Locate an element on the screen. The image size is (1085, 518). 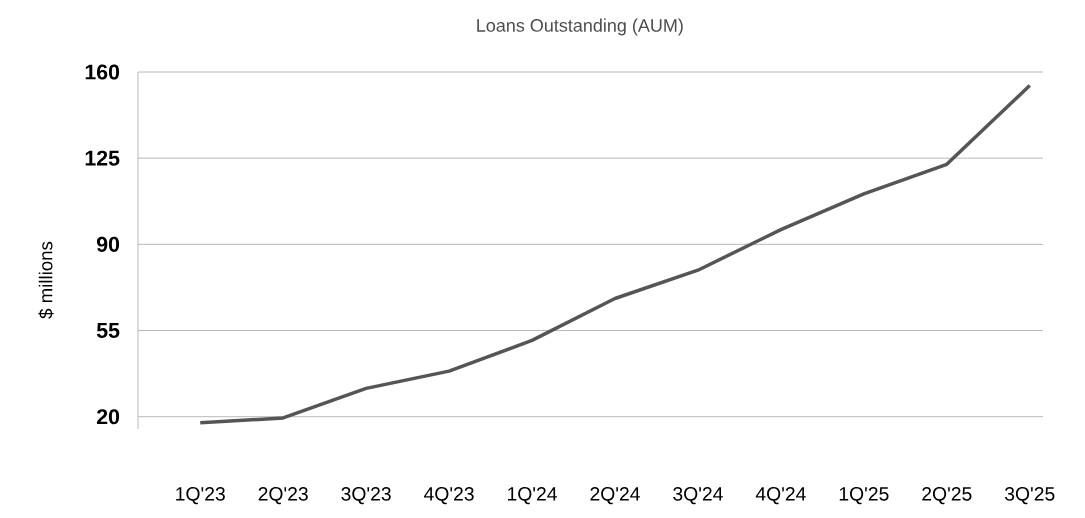
y-tick-label: 125 is located at coordinates (102, 158).